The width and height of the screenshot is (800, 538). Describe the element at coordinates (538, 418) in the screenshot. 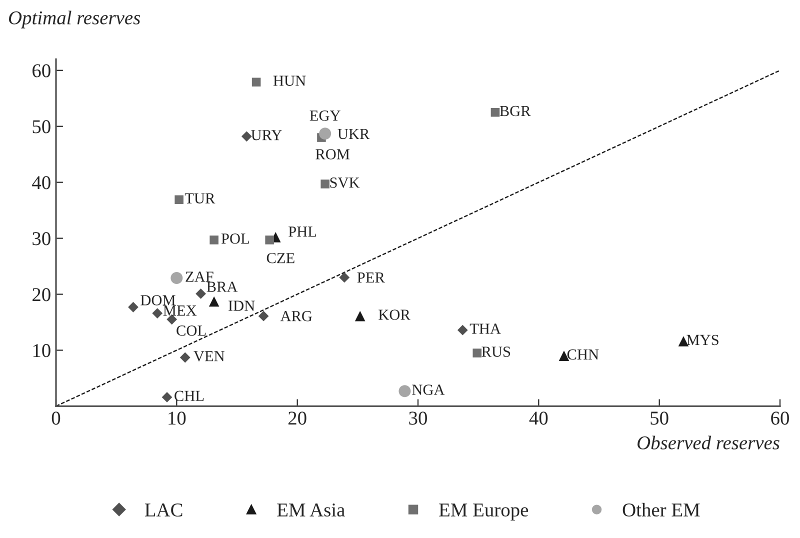

I see `x-tick-label: 40` at that location.